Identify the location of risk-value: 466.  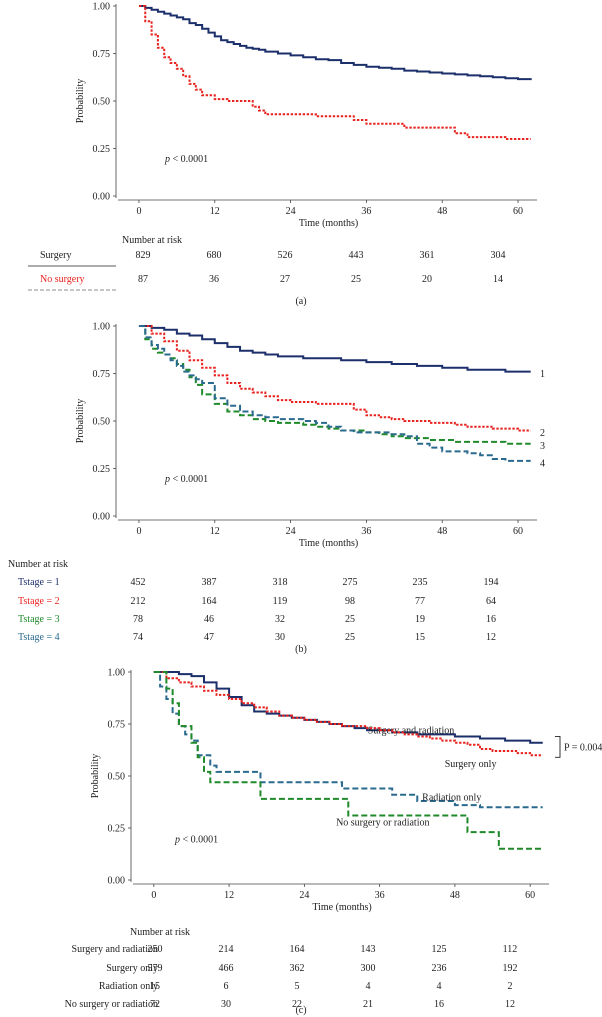
(226, 968).